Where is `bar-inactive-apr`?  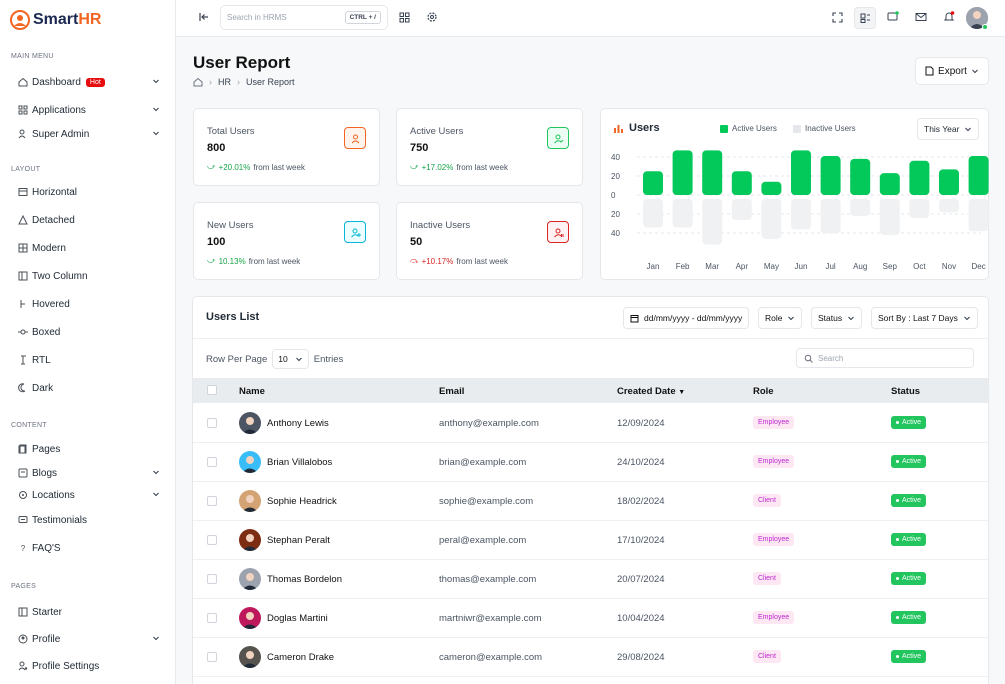 bar-inactive-apr is located at coordinates (741, 209).